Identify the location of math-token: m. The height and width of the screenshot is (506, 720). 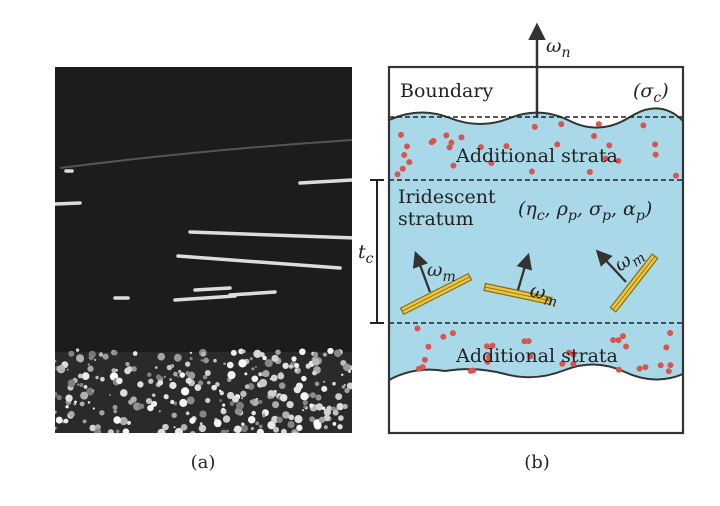
(449, 277).